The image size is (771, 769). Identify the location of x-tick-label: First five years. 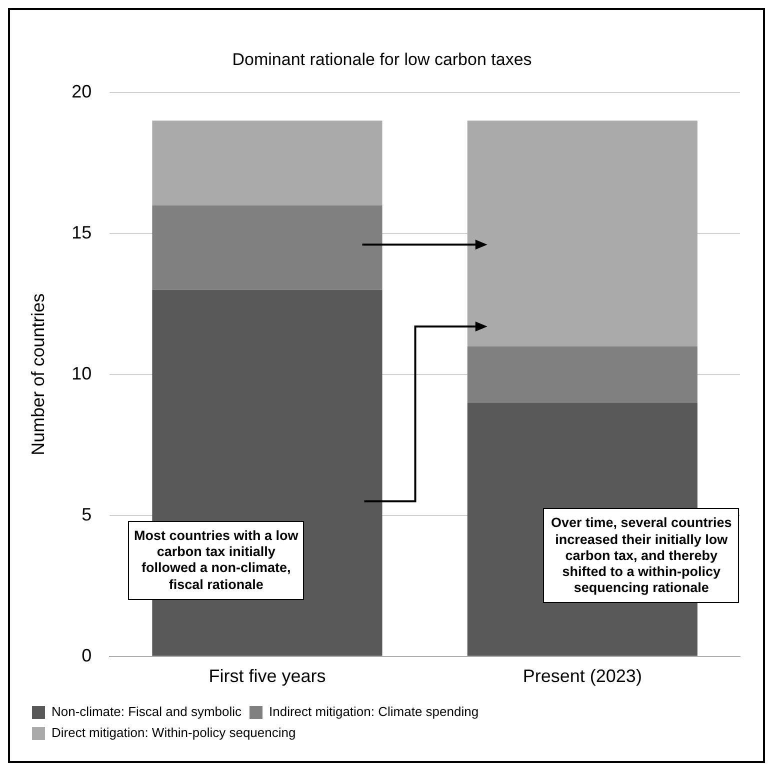
(267, 676).